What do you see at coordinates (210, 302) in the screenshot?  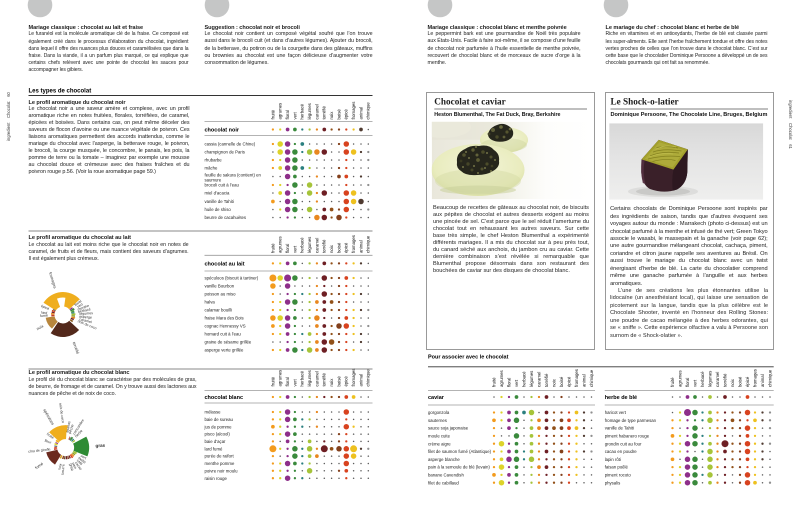 I see `svg-text: halva` at bounding box center [210, 302].